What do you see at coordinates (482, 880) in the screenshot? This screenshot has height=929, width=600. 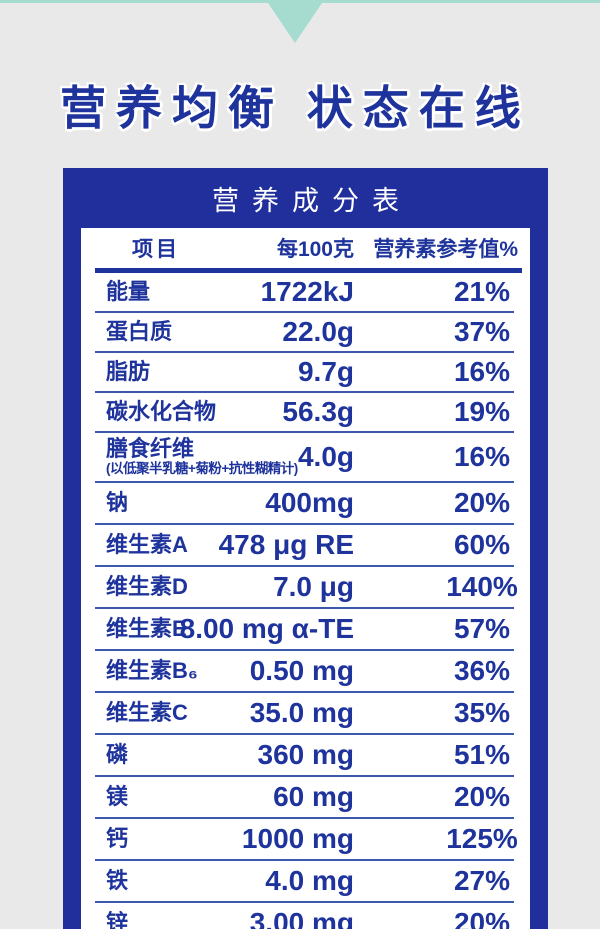 I see `nutrient-nrv-percent: 27%` at bounding box center [482, 880].